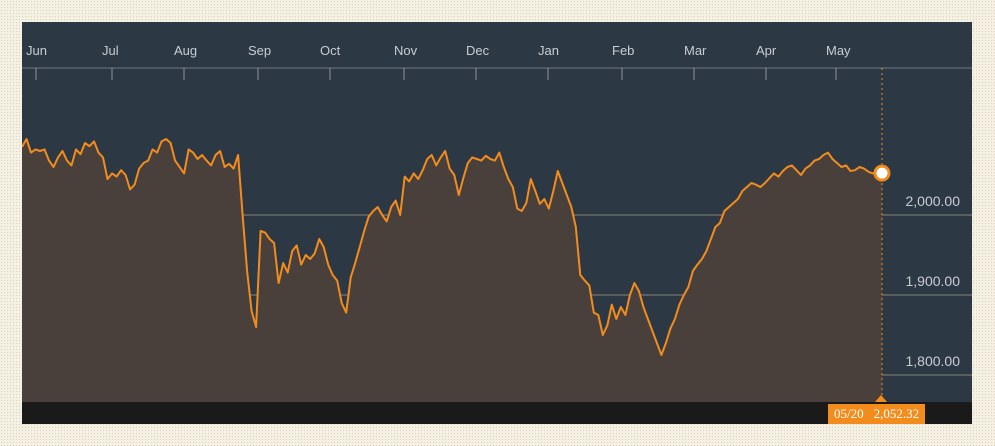  I want to click on navigator-bar, so click(497, 413).